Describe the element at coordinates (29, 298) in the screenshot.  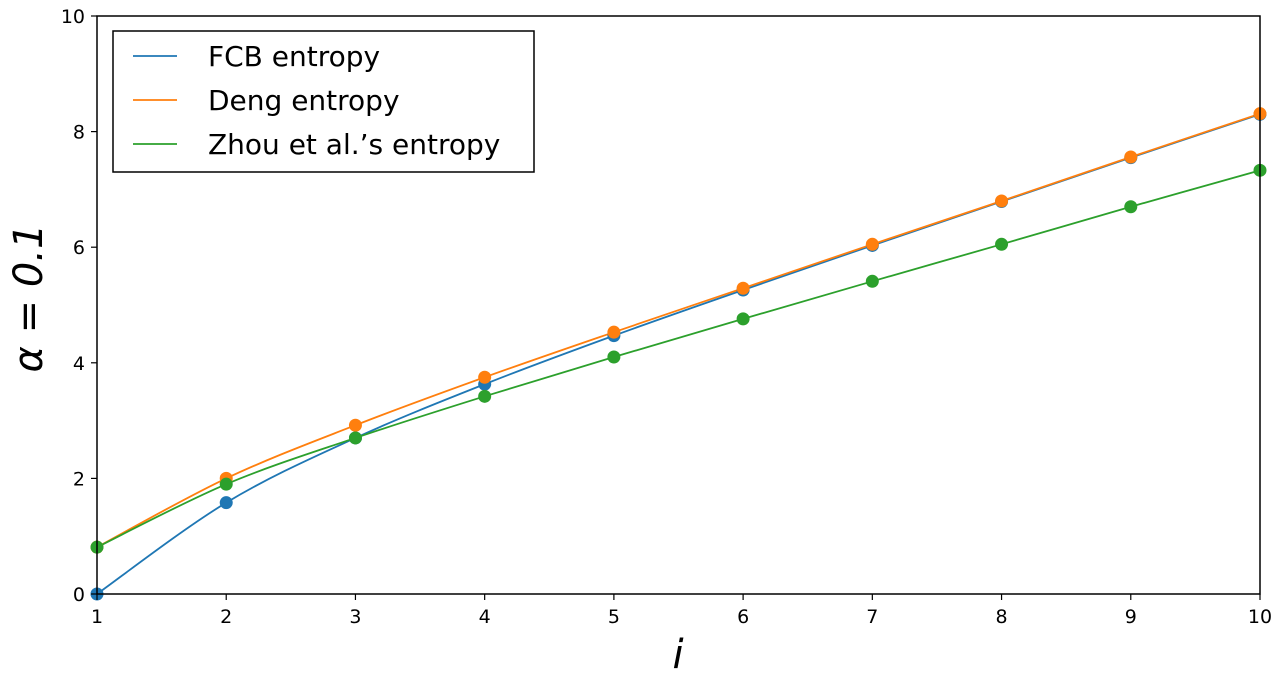
I see `y-axis-title: α = 0.1` at that location.